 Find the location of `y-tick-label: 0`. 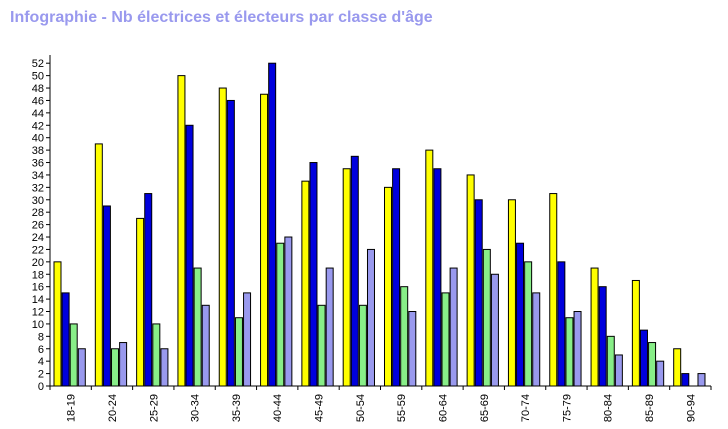

y-tick-label: 0 is located at coordinates (41, 387).